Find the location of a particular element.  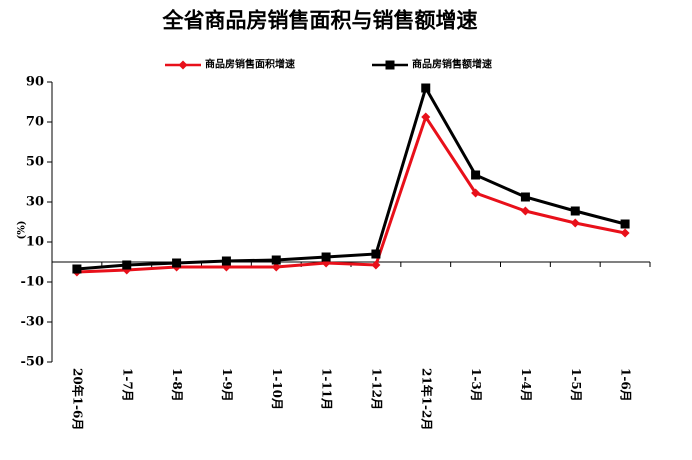

y-tick-label: 50 is located at coordinates (35, 162).